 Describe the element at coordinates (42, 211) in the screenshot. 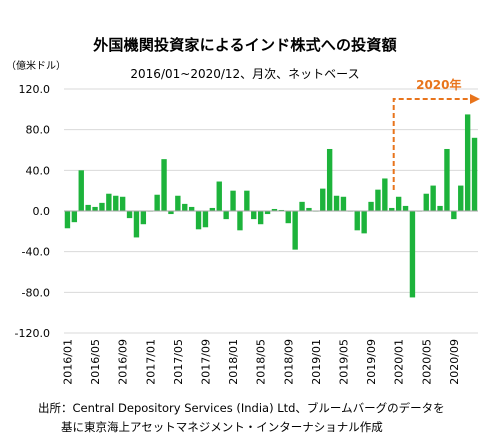

I see `y-tick-label: 0.0` at that location.